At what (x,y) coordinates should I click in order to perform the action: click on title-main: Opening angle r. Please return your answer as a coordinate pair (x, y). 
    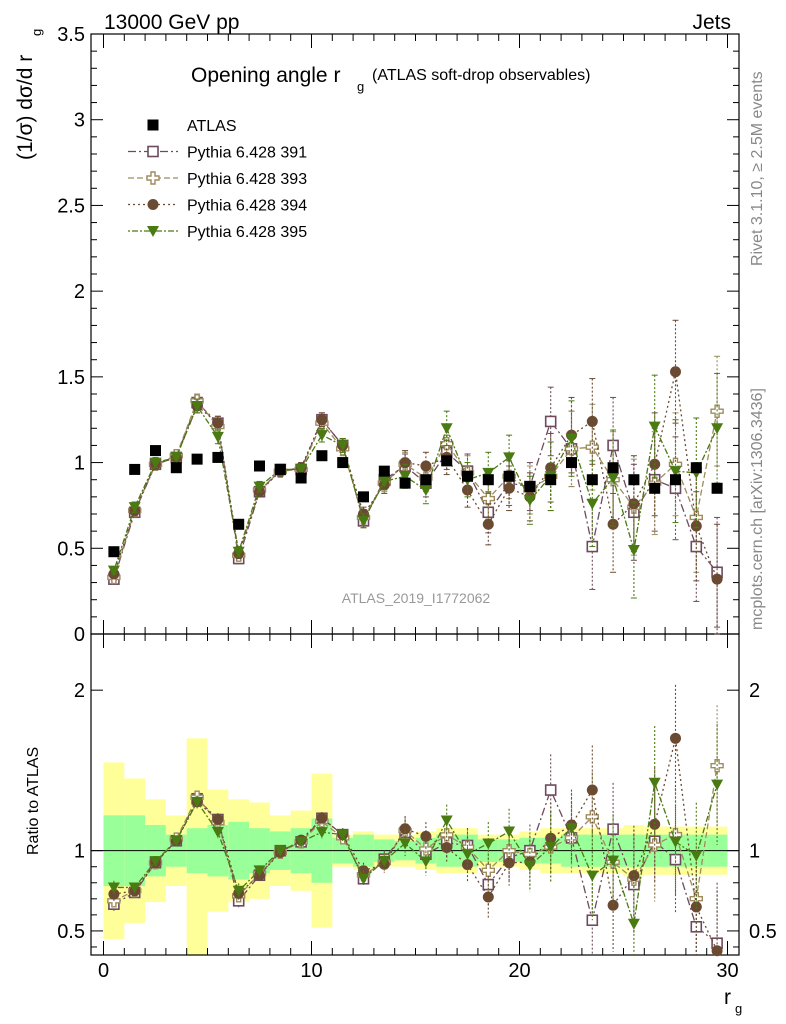
    Looking at the image, I should click on (265, 75).